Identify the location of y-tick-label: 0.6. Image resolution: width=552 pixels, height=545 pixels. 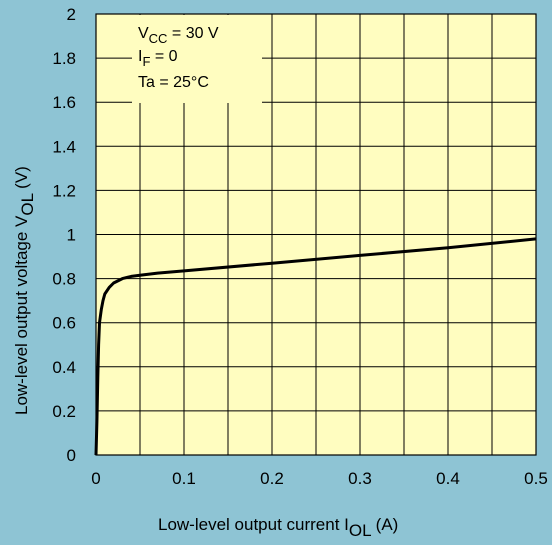
(64, 323).